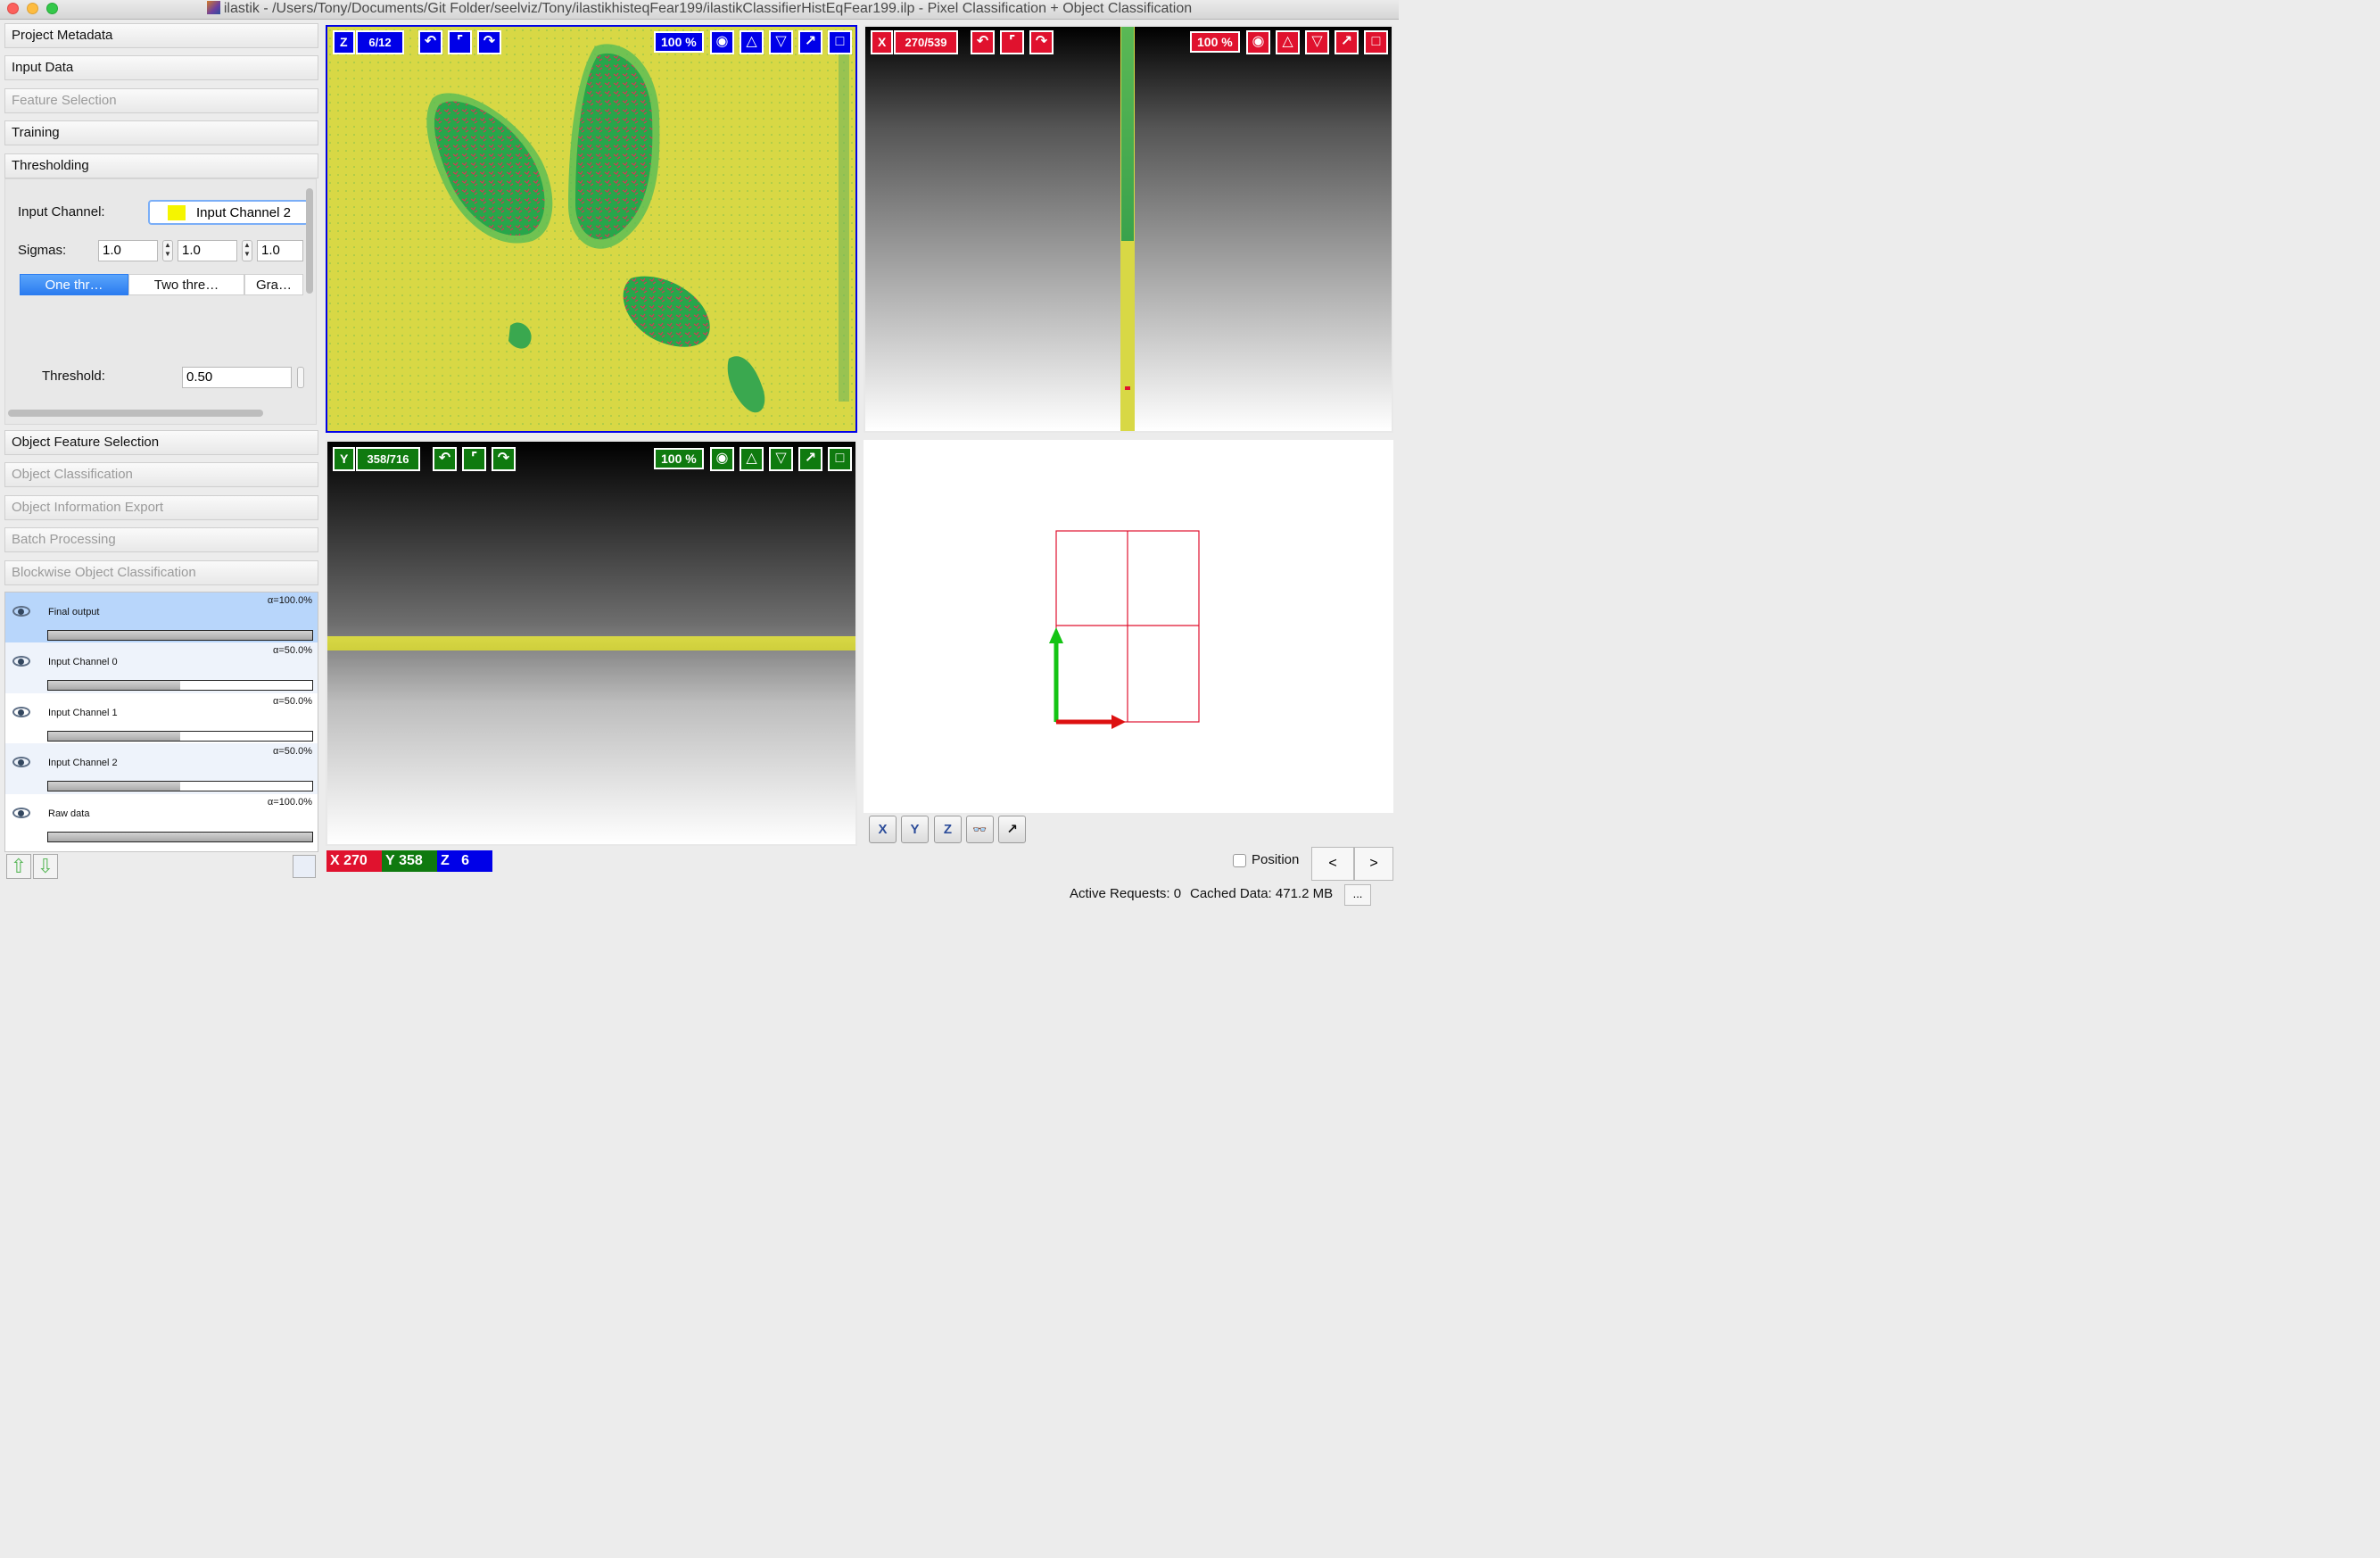  I want to click on cursor-coordinates: X 270 Y 358 Z 6, so click(409, 861).